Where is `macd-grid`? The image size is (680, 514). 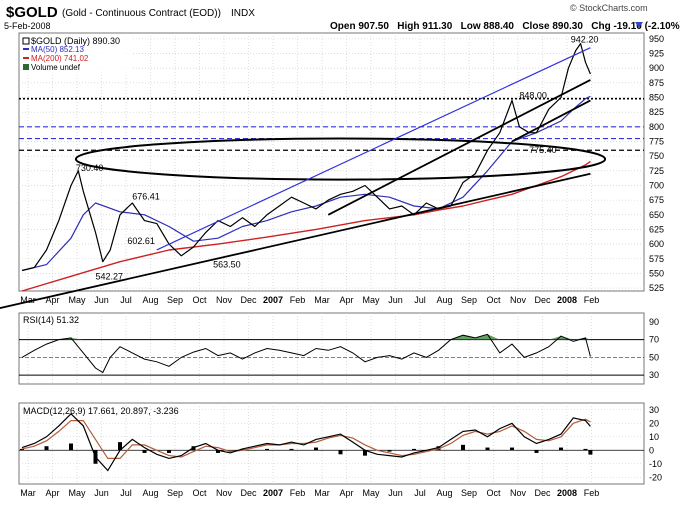 macd-grid is located at coordinates (331, 443).